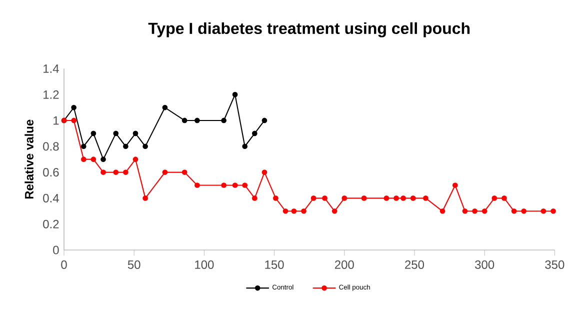 The height and width of the screenshot is (326, 583). I want to click on x-tick-label: 300, so click(484, 264).